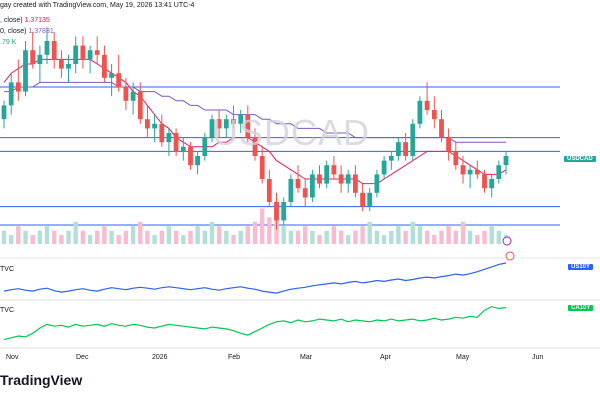 This screenshot has width=600, height=400. What do you see at coordinates (306, 357) in the screenshot?
I see `x-tick-mar: Mar` at bounding box center [306, 357].